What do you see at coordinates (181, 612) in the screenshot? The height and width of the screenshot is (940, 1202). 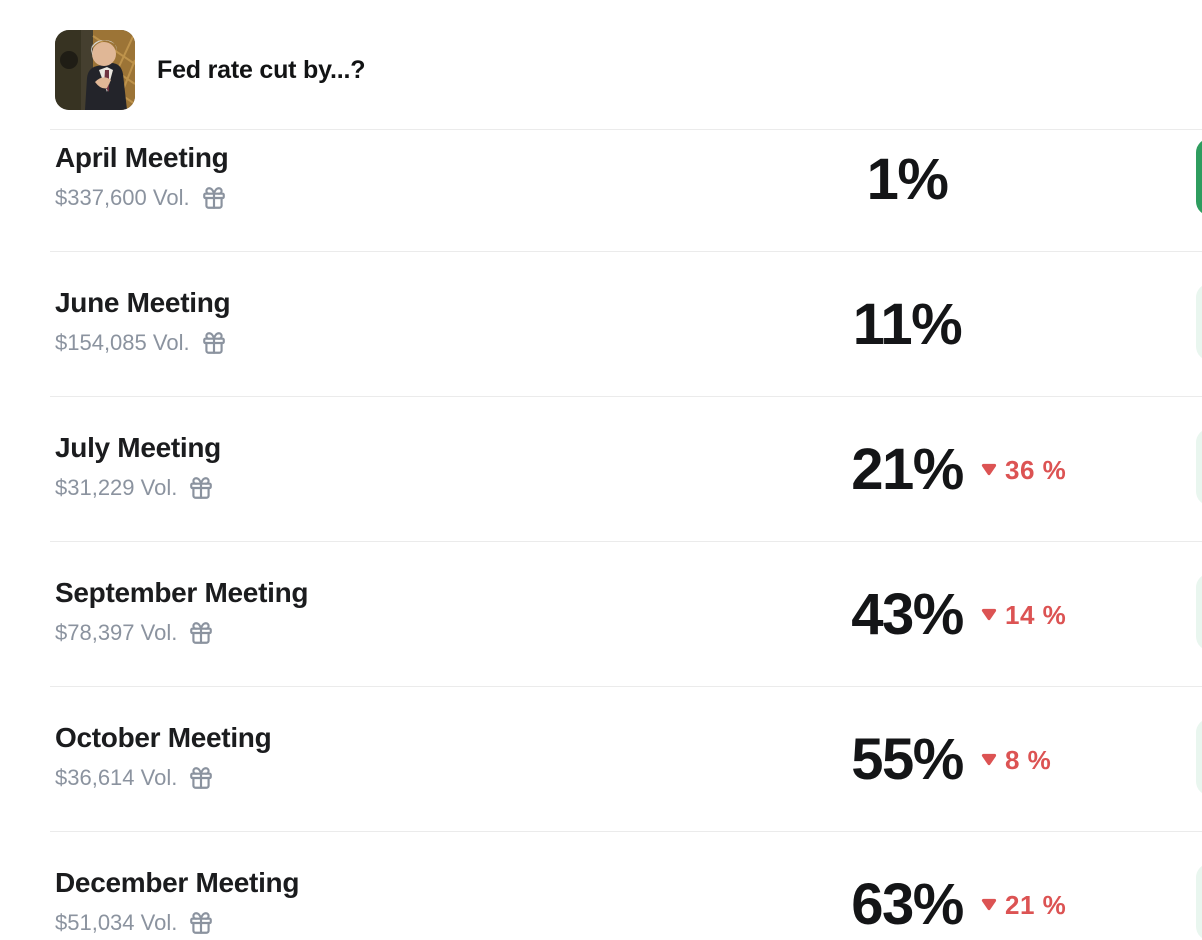 I see `row-meta: September Meeting $78,397 Vol.` at bounding box center [181, 612].